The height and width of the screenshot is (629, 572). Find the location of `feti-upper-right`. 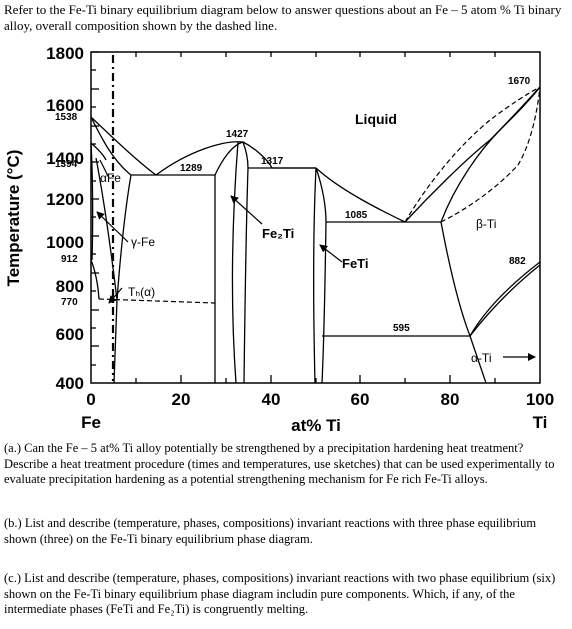

feti-upper-right is located at coordinates (321, 195).